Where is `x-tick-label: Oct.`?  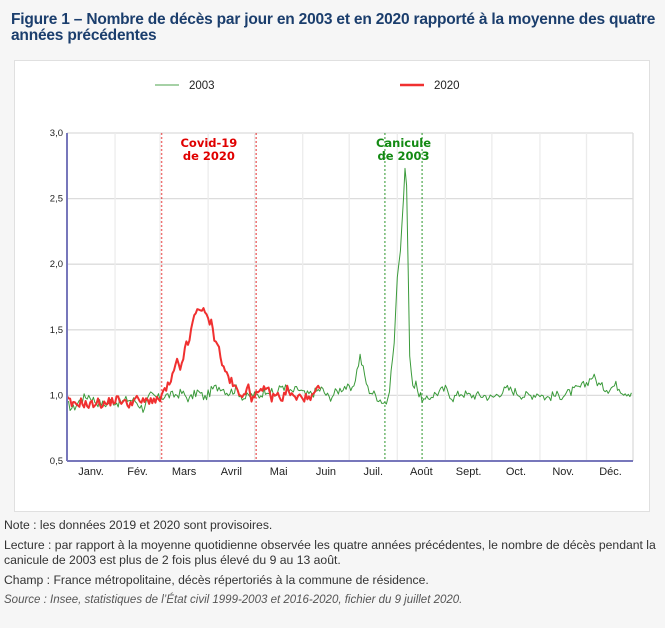
x-tick-label: Oct. is located at coordinates (516, 472).